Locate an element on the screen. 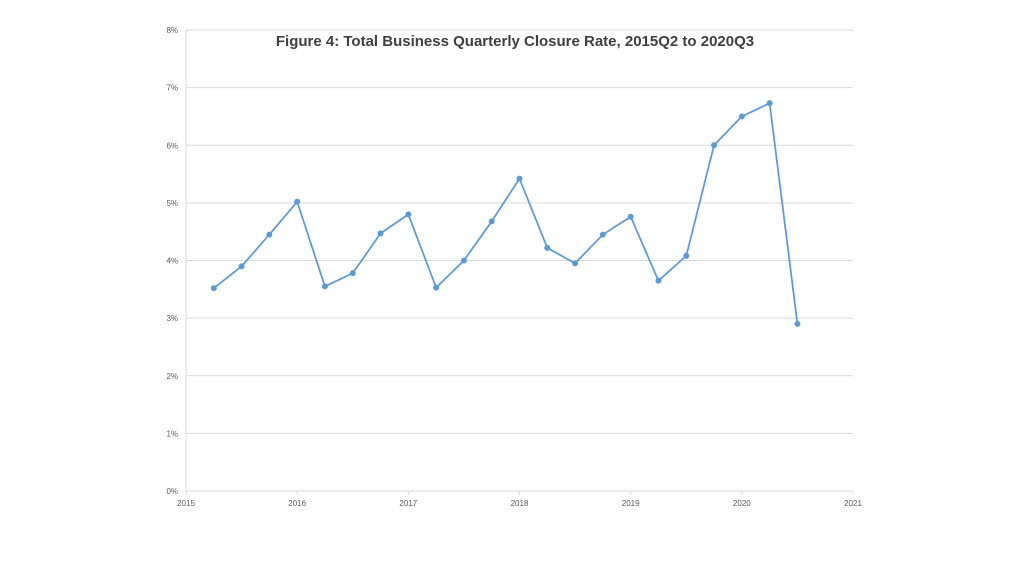 The height and width of the screenshot is (576, 1024). y-tick-label: 1% is located at coordinates (172, 433).